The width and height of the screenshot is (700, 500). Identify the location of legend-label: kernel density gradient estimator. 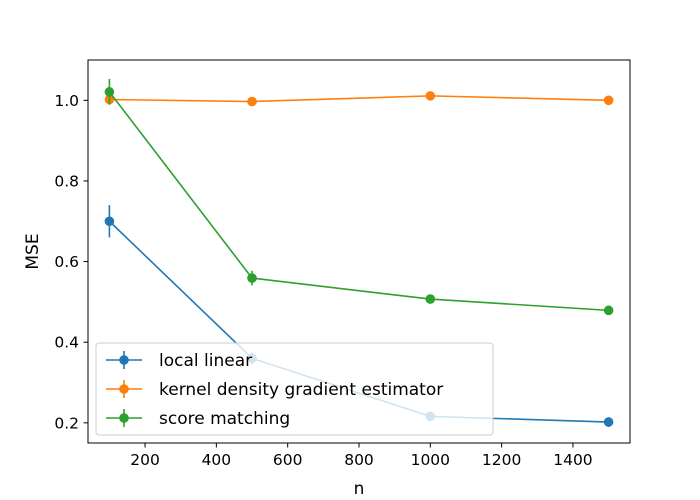
(301, 390).